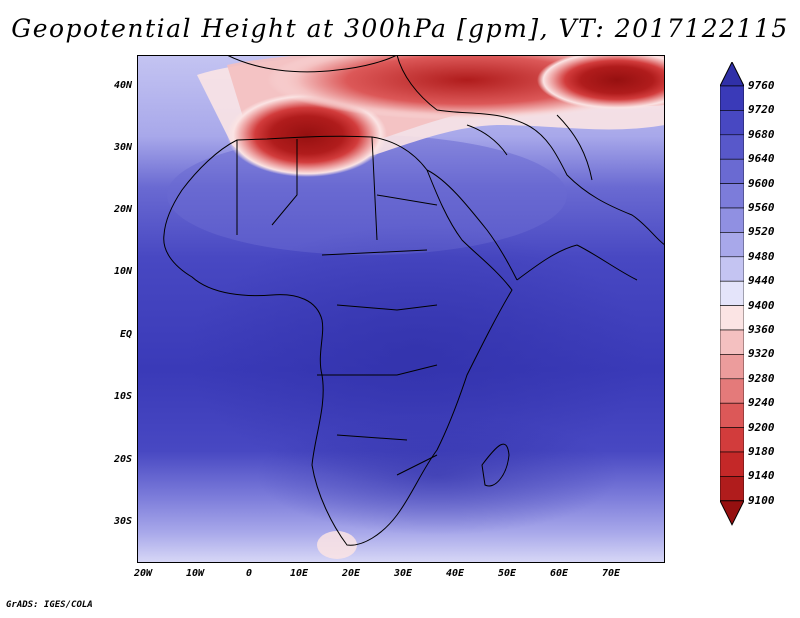 Image resolution: width=800 pixels, height=618 pixels. What do you see at coordinates (122, 209) in the screenshot?
I see `lat-label-20n: 20N` at bounding box center [122, 209].